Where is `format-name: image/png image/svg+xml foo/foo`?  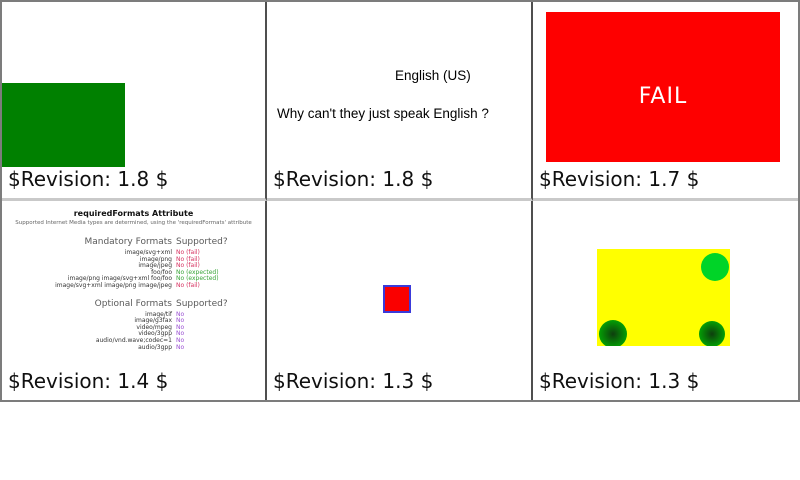
format-name: image/png image/svg+xml foo/foo is located at coordinates (119, 279).